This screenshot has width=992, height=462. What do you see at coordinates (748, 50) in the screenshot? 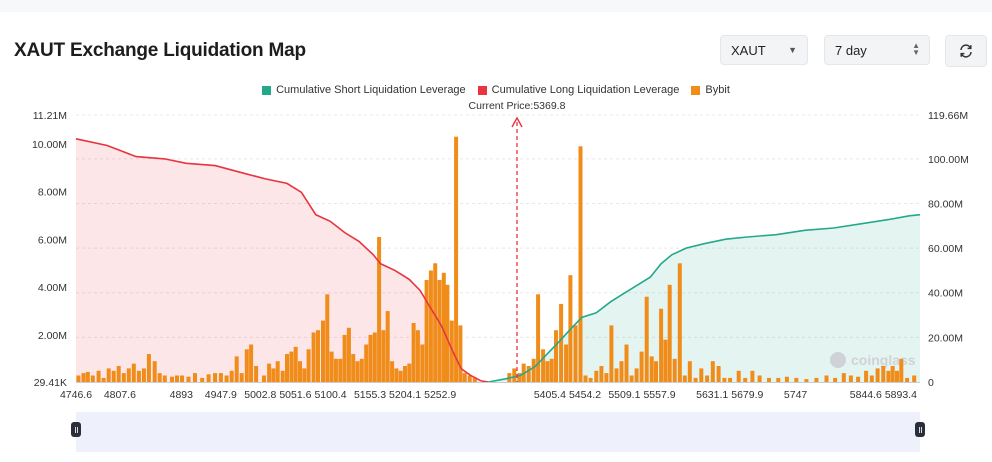
I see `coin-select-value: XAUT` at bounding box center [748, 50].